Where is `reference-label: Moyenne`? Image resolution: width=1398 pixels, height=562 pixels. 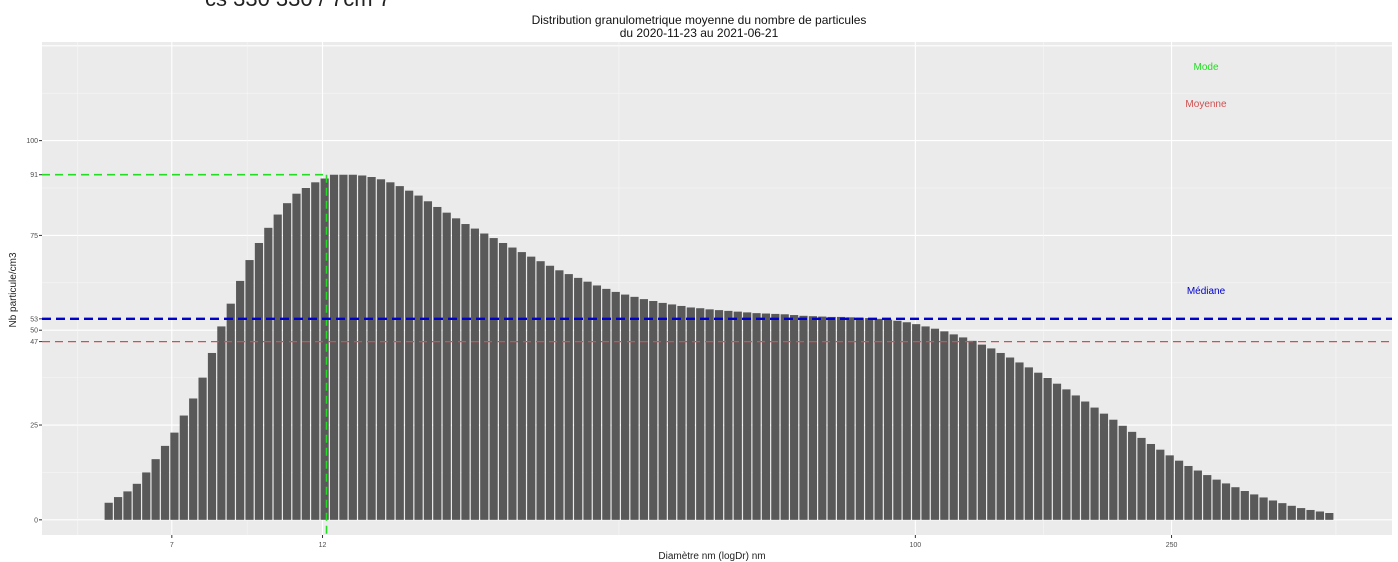
reference-label: Moyenne is located at coordinates (1206, 104).